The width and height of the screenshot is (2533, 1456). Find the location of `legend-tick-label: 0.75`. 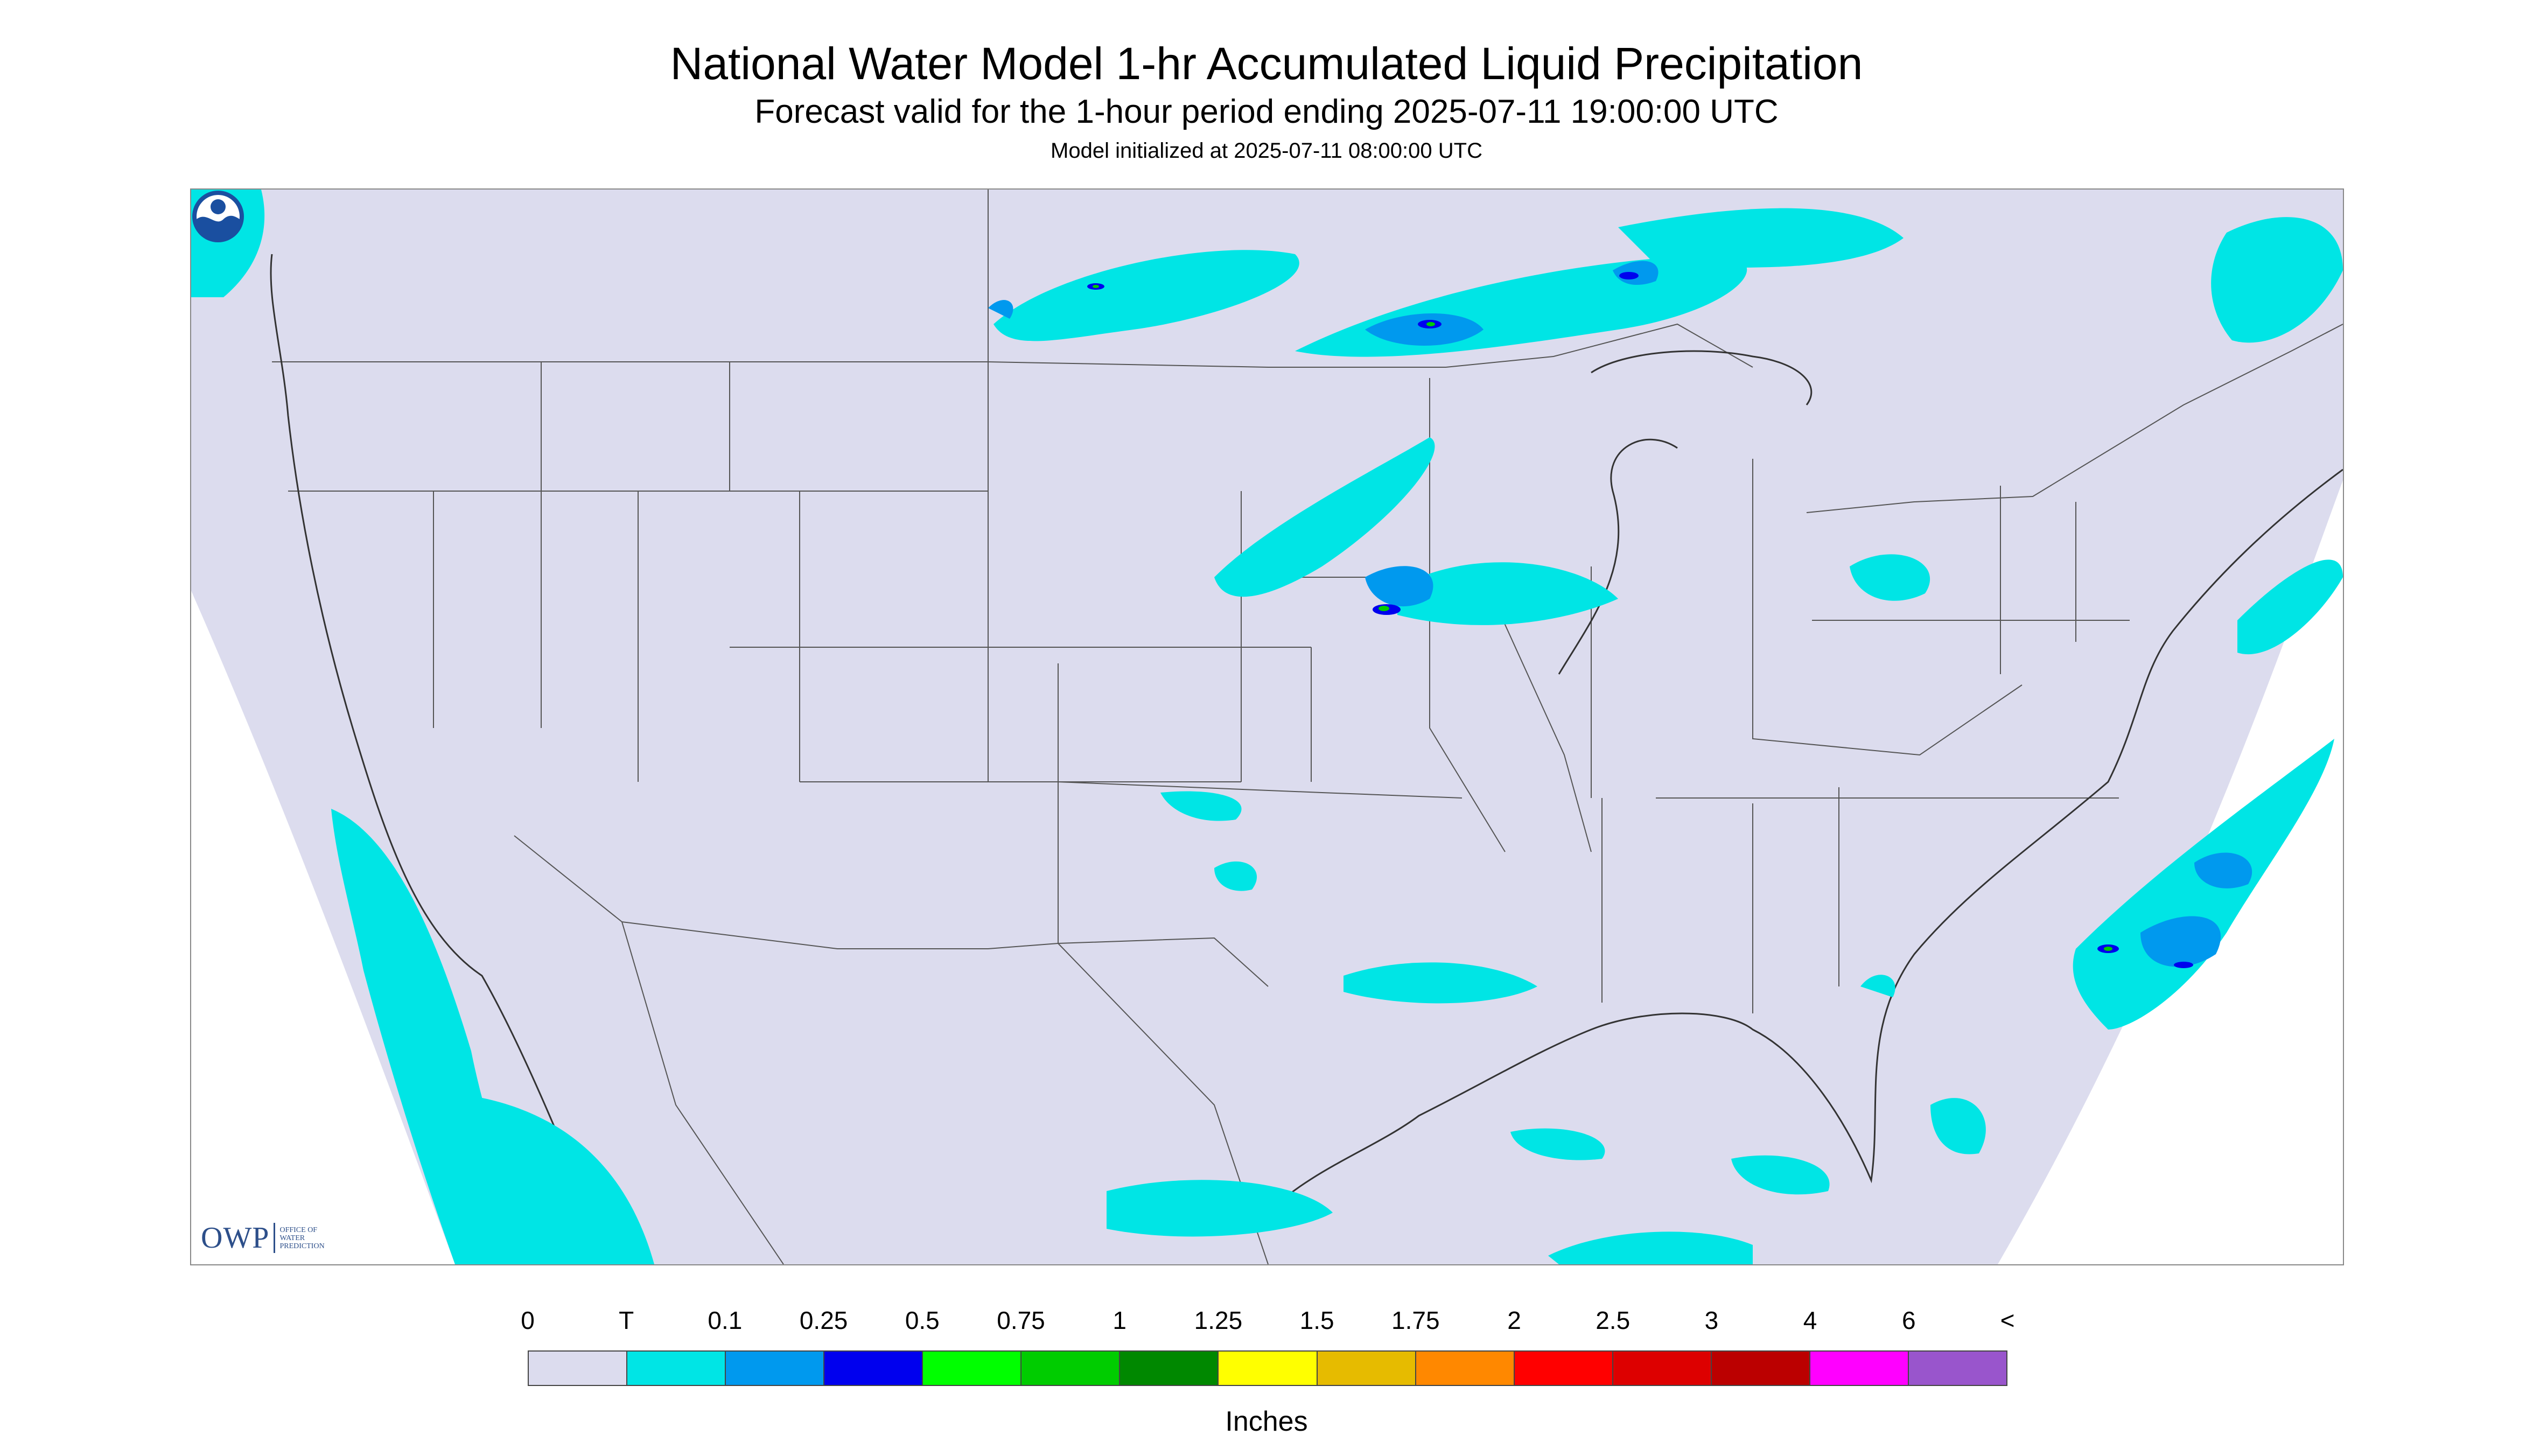

legend-tick-label: 0.75 is located at coordinates (1021, 1320).